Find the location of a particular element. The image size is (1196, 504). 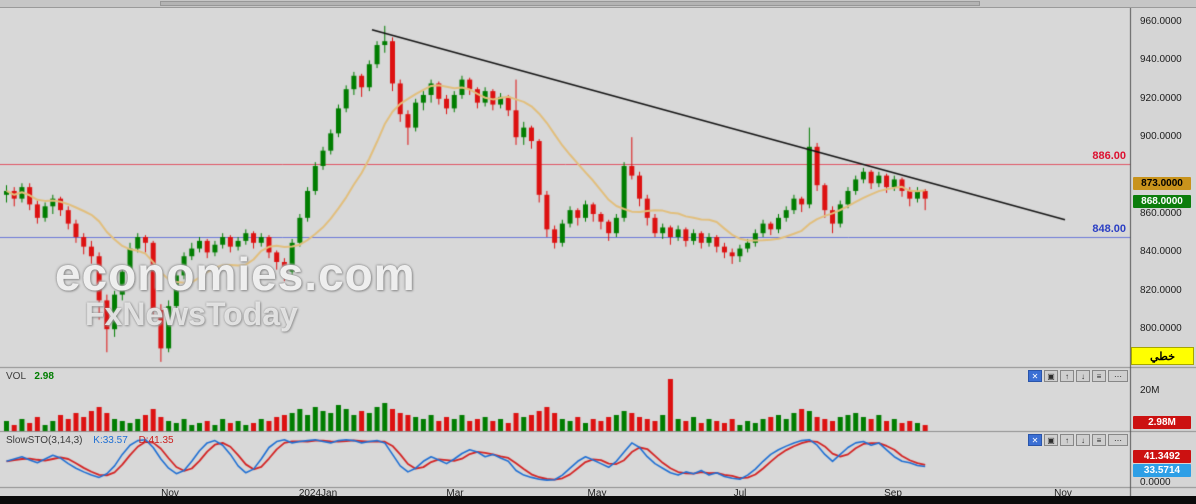

volume-panel-header: VOL 2.98 is located at coordinates (30, 376).